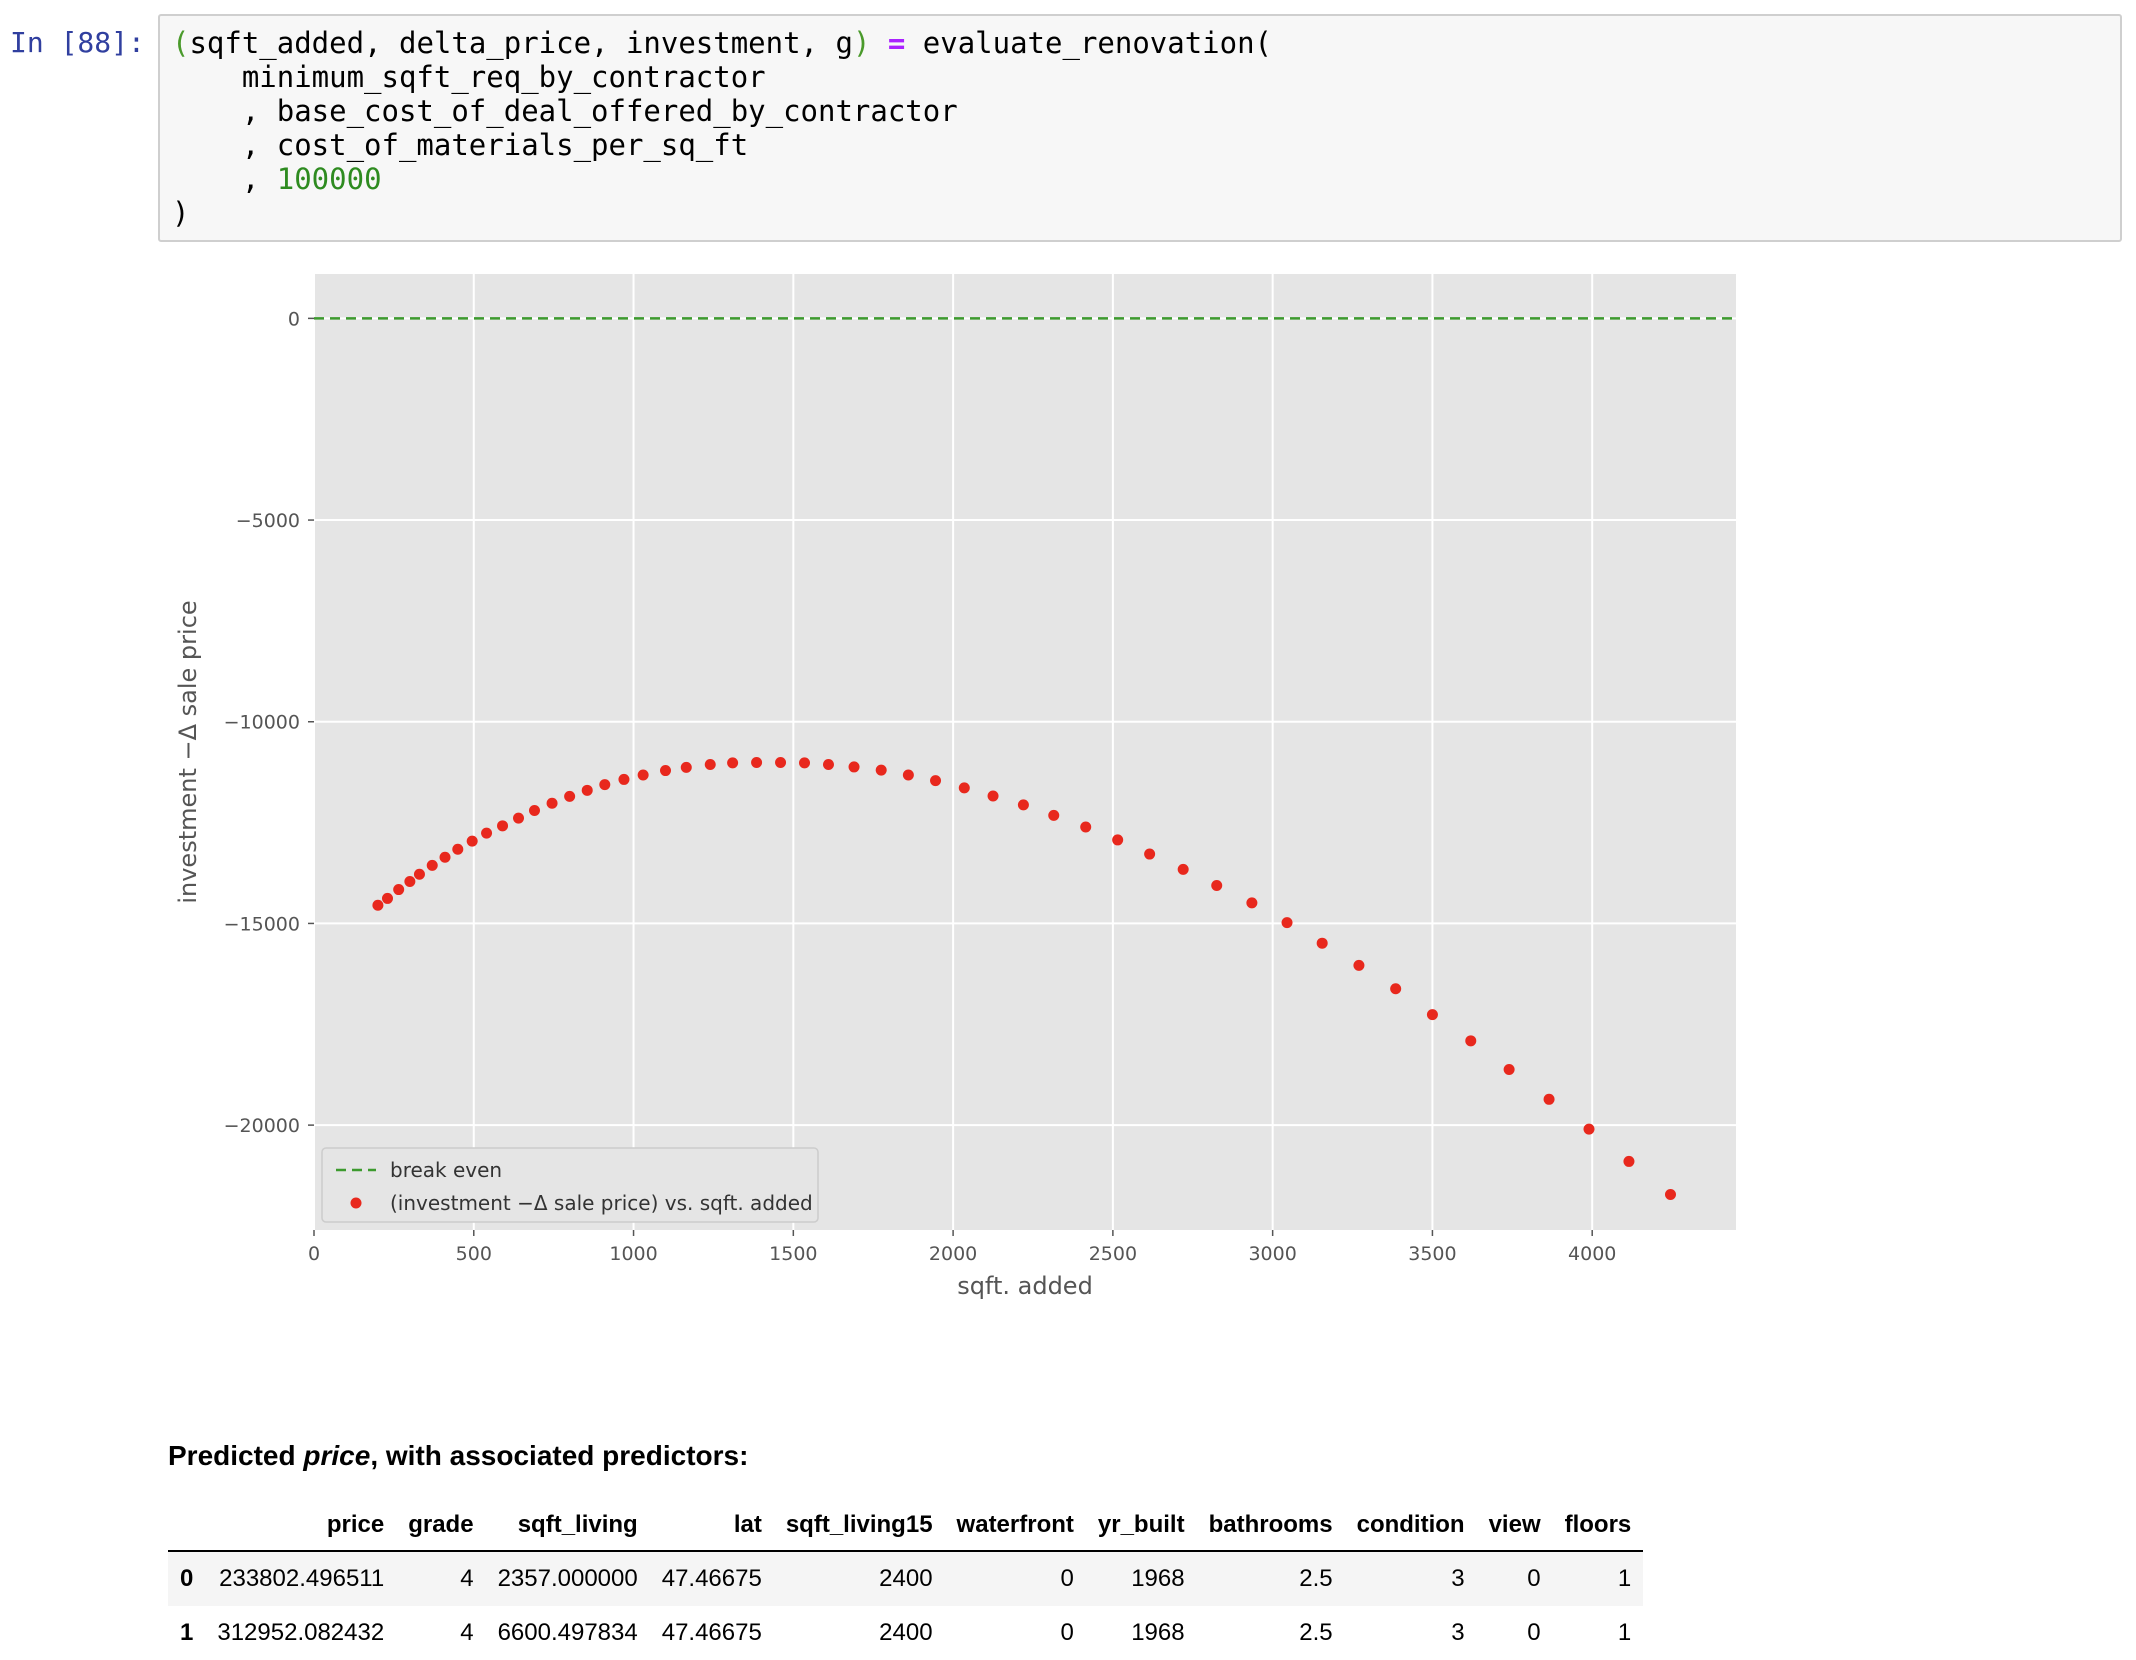 The image size is (2136, 1660). I want to click on cell-prompt: In [88]:, so click(77, 42).